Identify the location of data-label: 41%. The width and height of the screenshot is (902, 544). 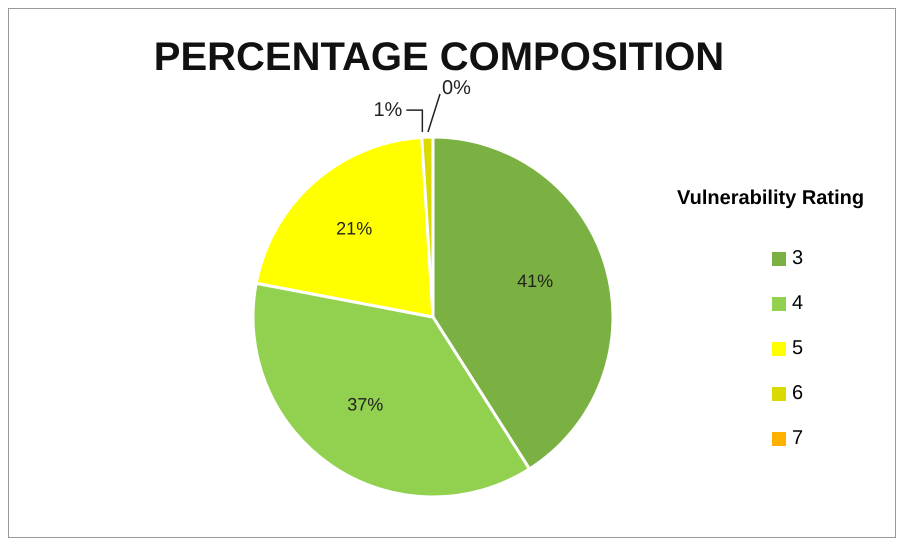
(535, 280).